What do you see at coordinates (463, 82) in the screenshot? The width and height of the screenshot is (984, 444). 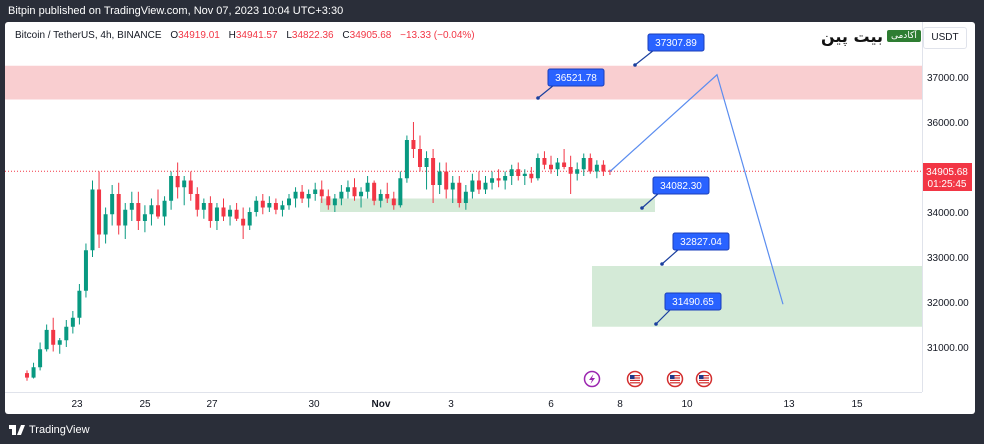 I see `zone-resistance` at bounding box center [463, 82].